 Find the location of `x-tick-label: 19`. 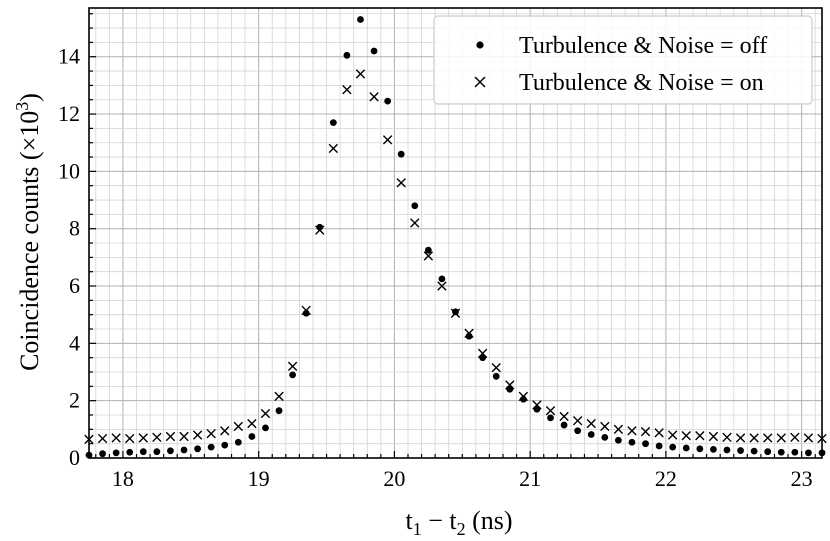

x-tick-label: 19 is located at coordinates (259, 478).